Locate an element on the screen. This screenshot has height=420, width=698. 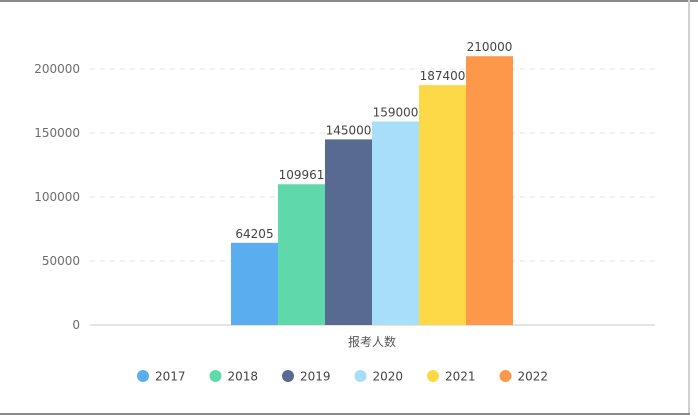
bar-2017 is located at coordinates (254, 283).